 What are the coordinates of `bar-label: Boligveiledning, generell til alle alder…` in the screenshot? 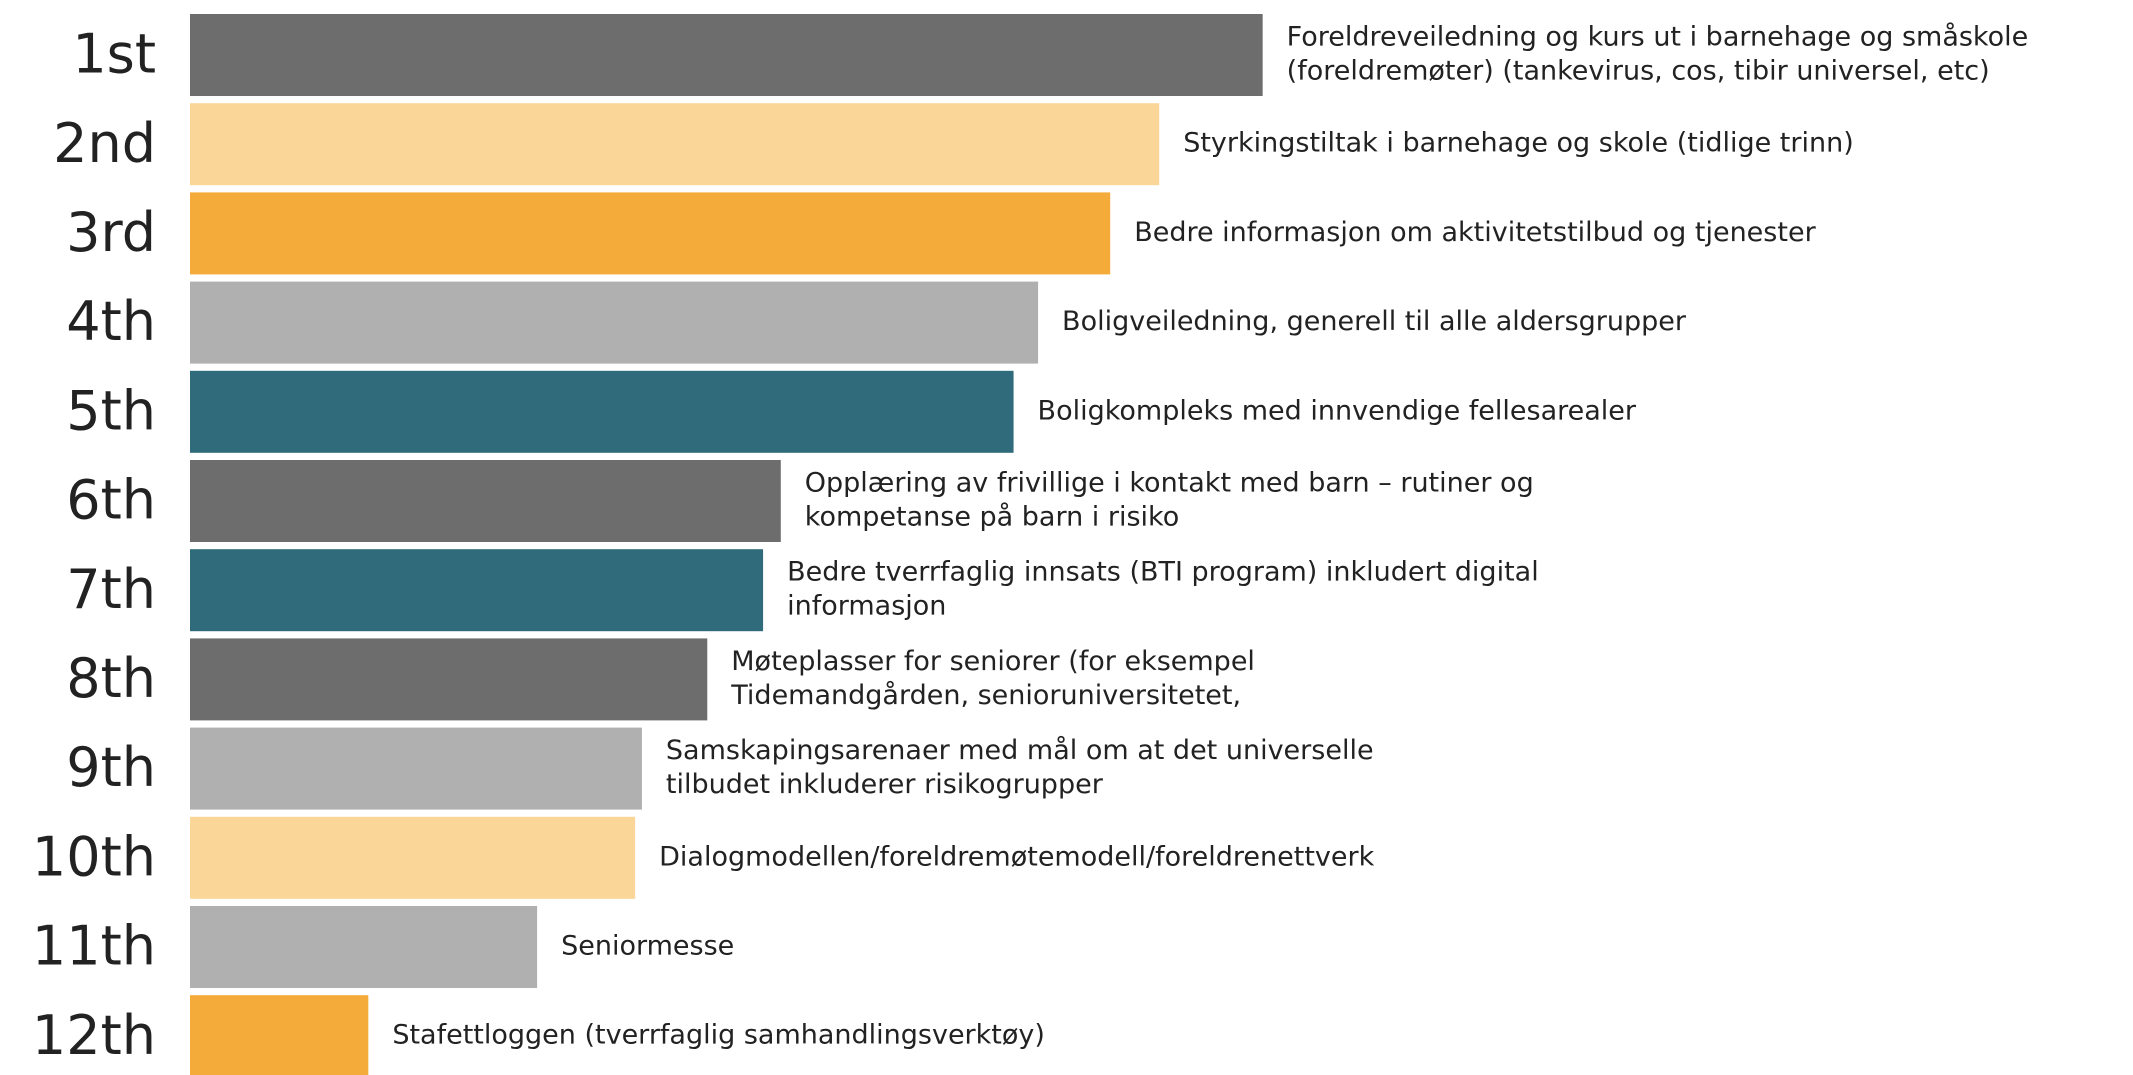 It's located at (1374, 321).